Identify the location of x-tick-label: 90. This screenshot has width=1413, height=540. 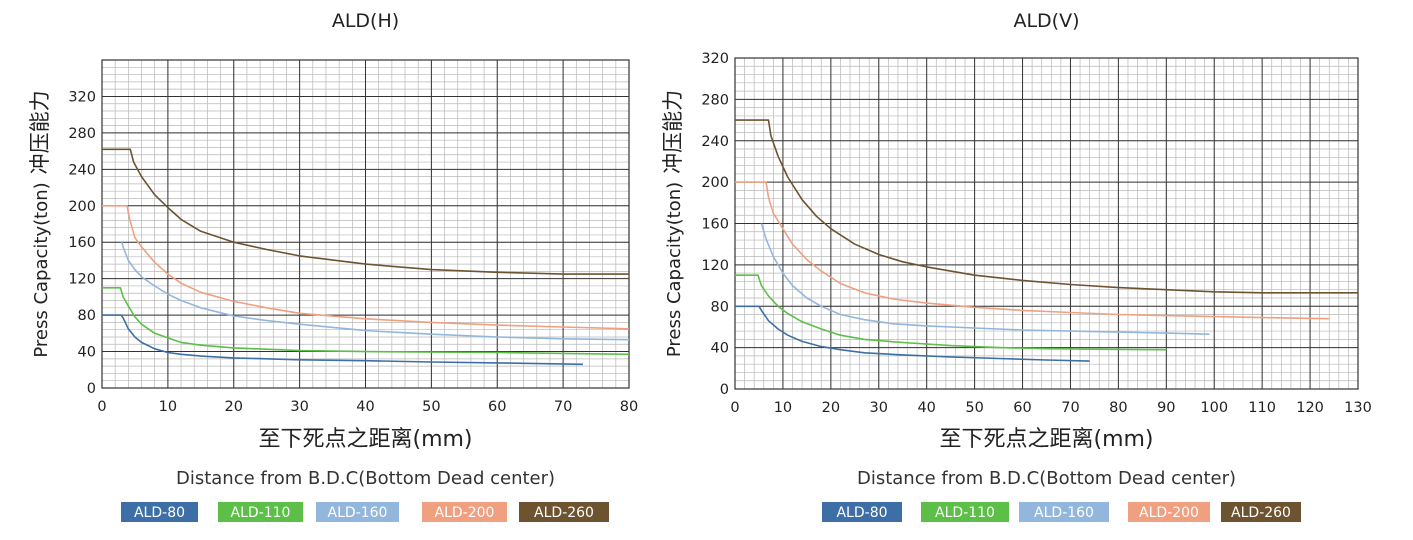
(1166, 408).